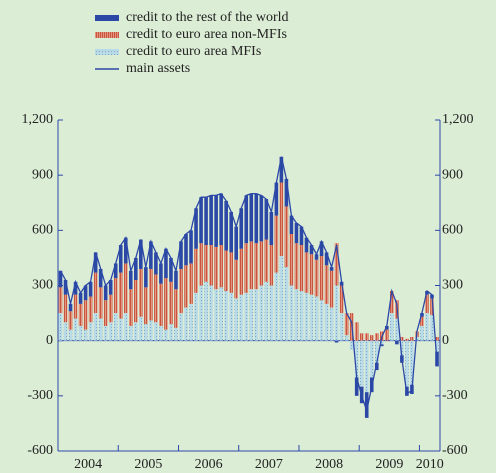  Describe the element at coordinates (42, 285) in the screenshot. I see `y-tick-label: 300` at that location.